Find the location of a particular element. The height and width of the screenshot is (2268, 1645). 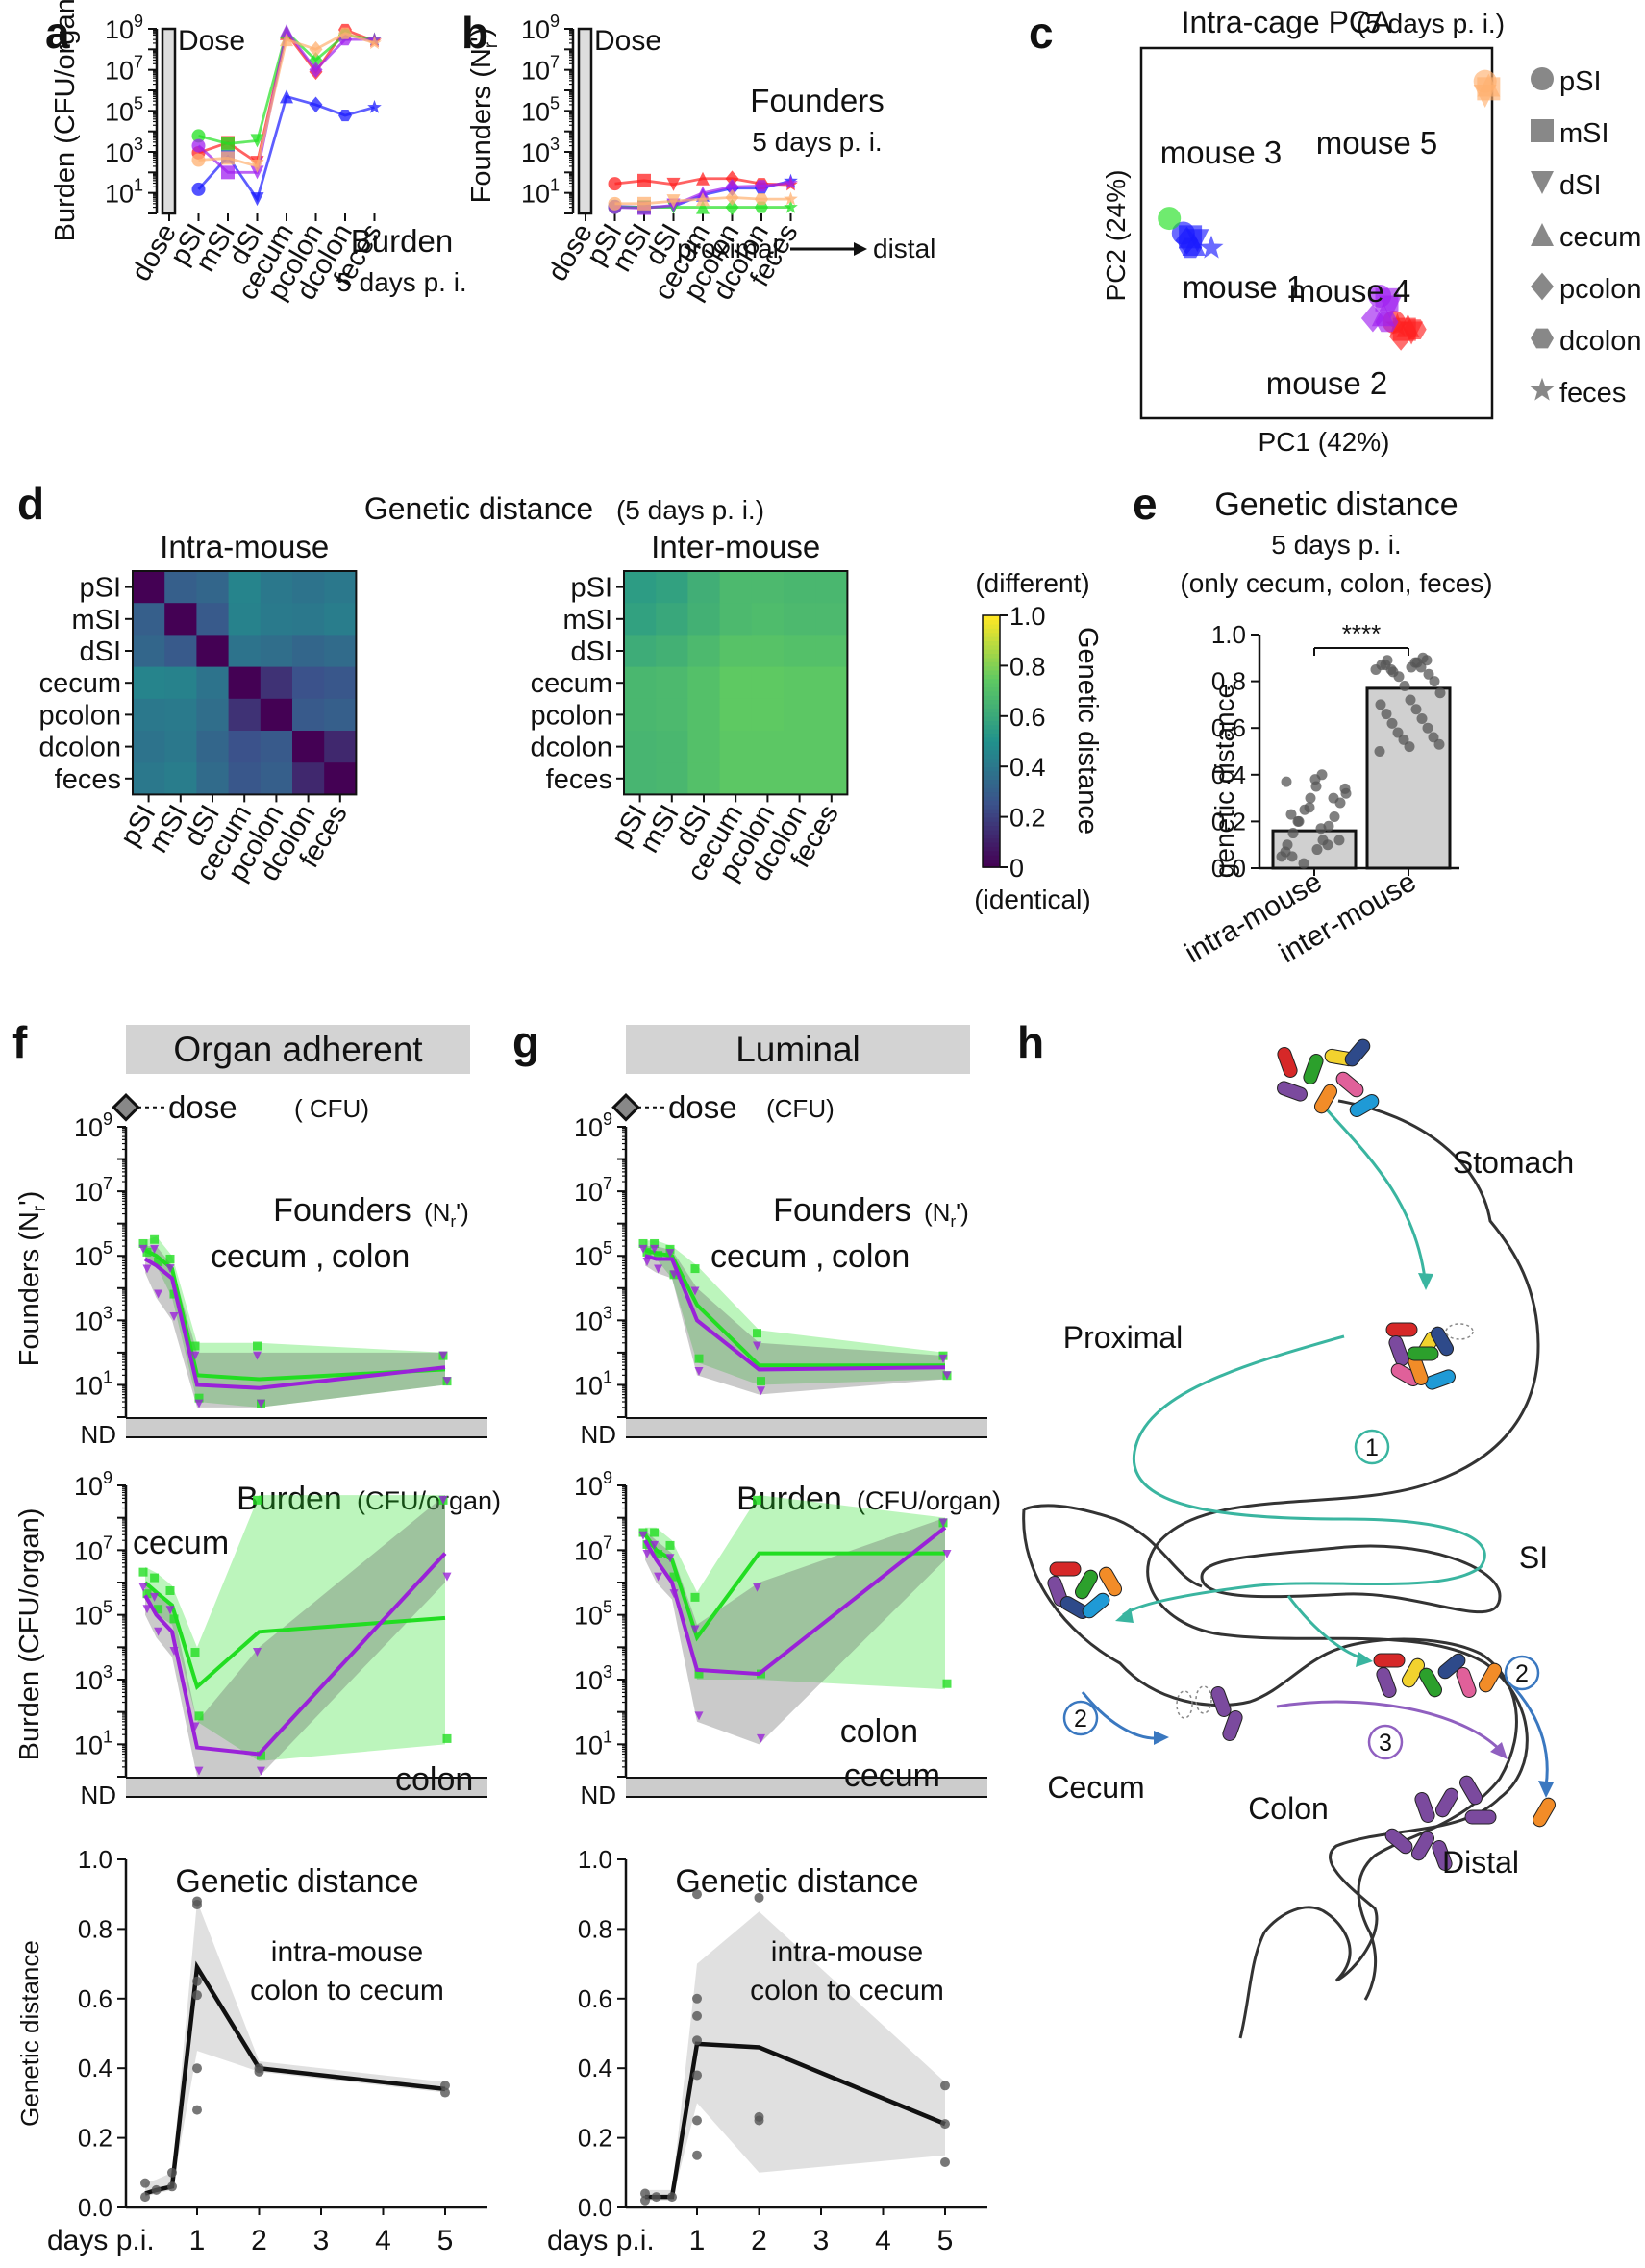

nd-band is located at coordinates (806, 1787).